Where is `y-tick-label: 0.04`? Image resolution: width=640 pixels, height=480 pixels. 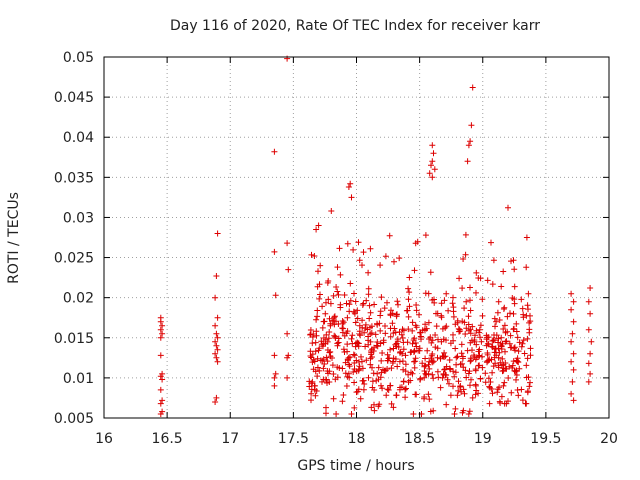 y-tick-label: 0.04 is located at coordinates (78, 138).